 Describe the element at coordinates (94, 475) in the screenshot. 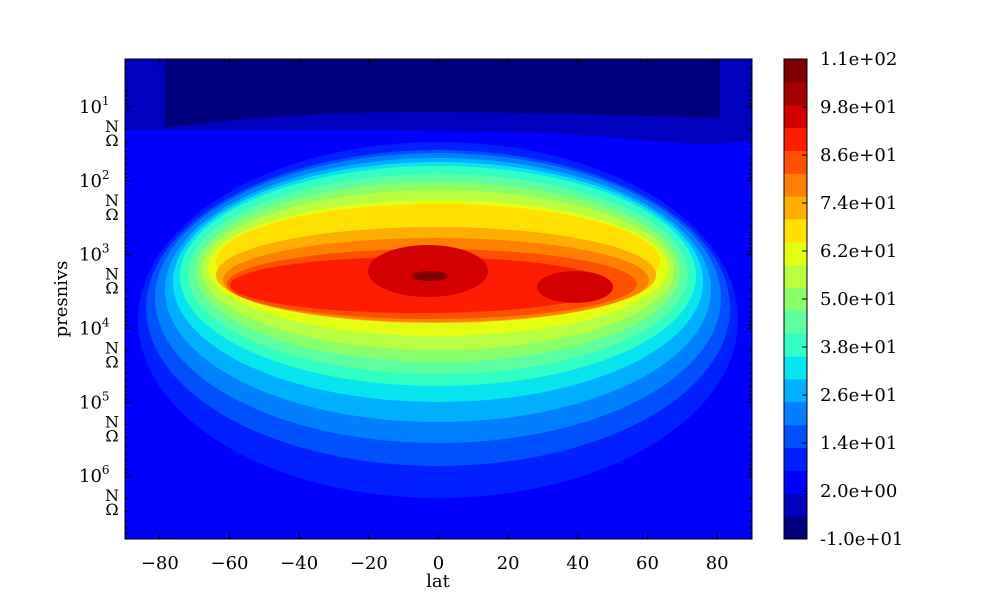

I see `y-tick-label: 10⁶` at that location.